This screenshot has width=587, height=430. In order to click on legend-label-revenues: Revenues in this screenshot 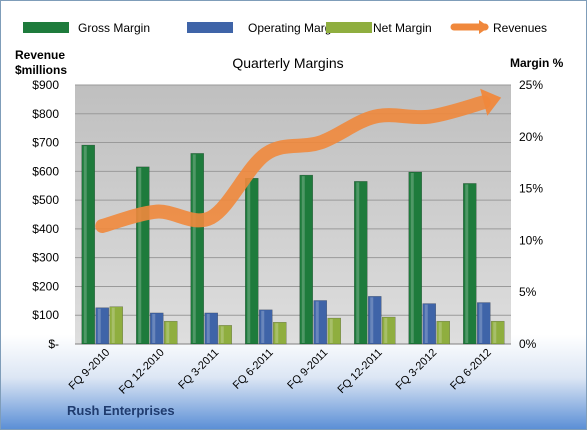, I will do `click(520, 28)`.